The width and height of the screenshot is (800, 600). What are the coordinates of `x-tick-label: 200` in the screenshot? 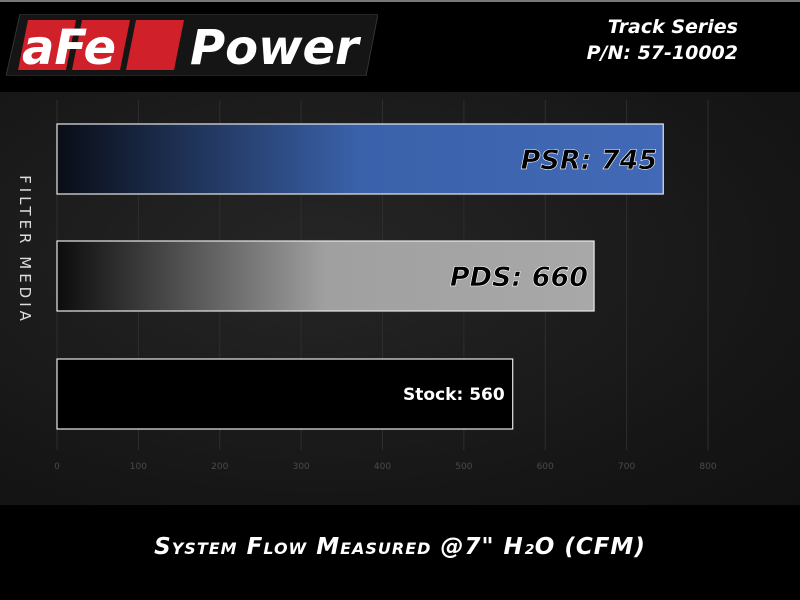 It's located at (219, 467).